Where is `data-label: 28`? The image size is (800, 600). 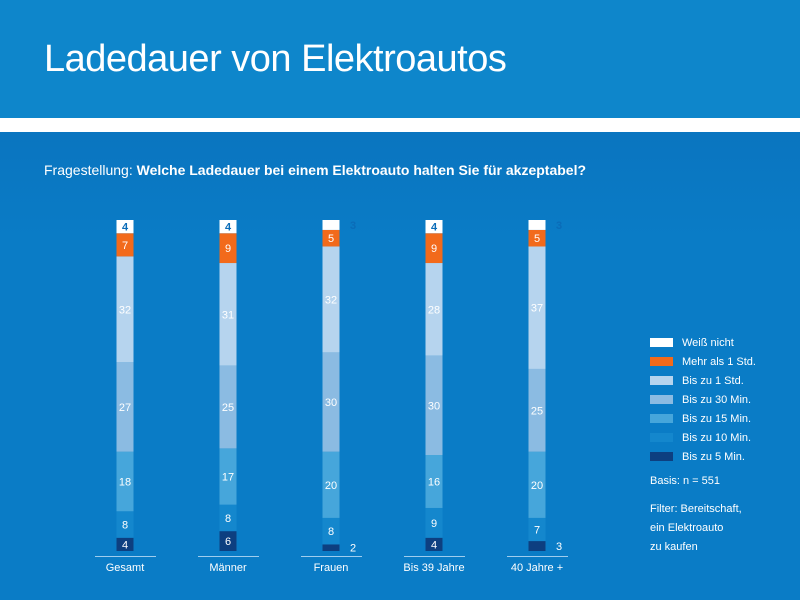 data-label: 28 is located at coordinates (434, 310).